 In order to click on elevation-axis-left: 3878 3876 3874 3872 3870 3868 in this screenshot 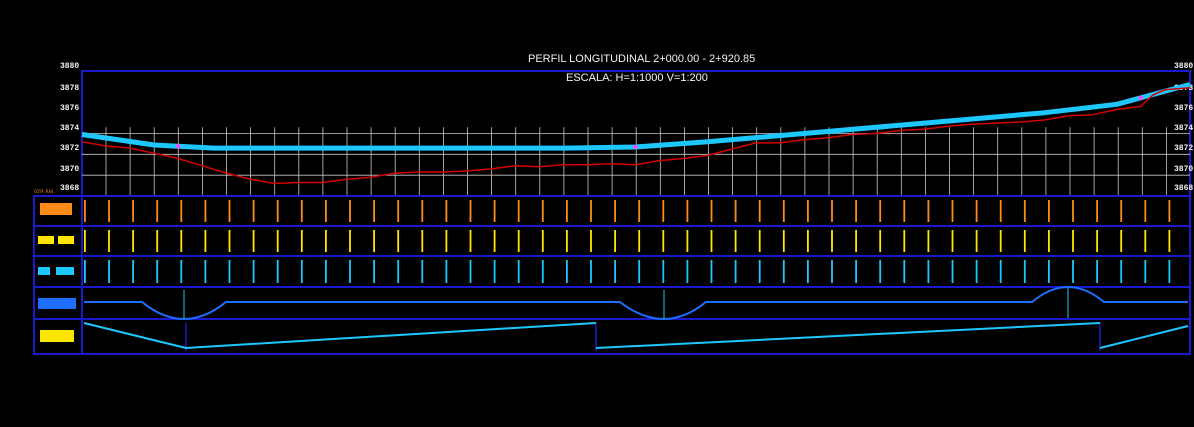, I will do `click(69, 138)`.